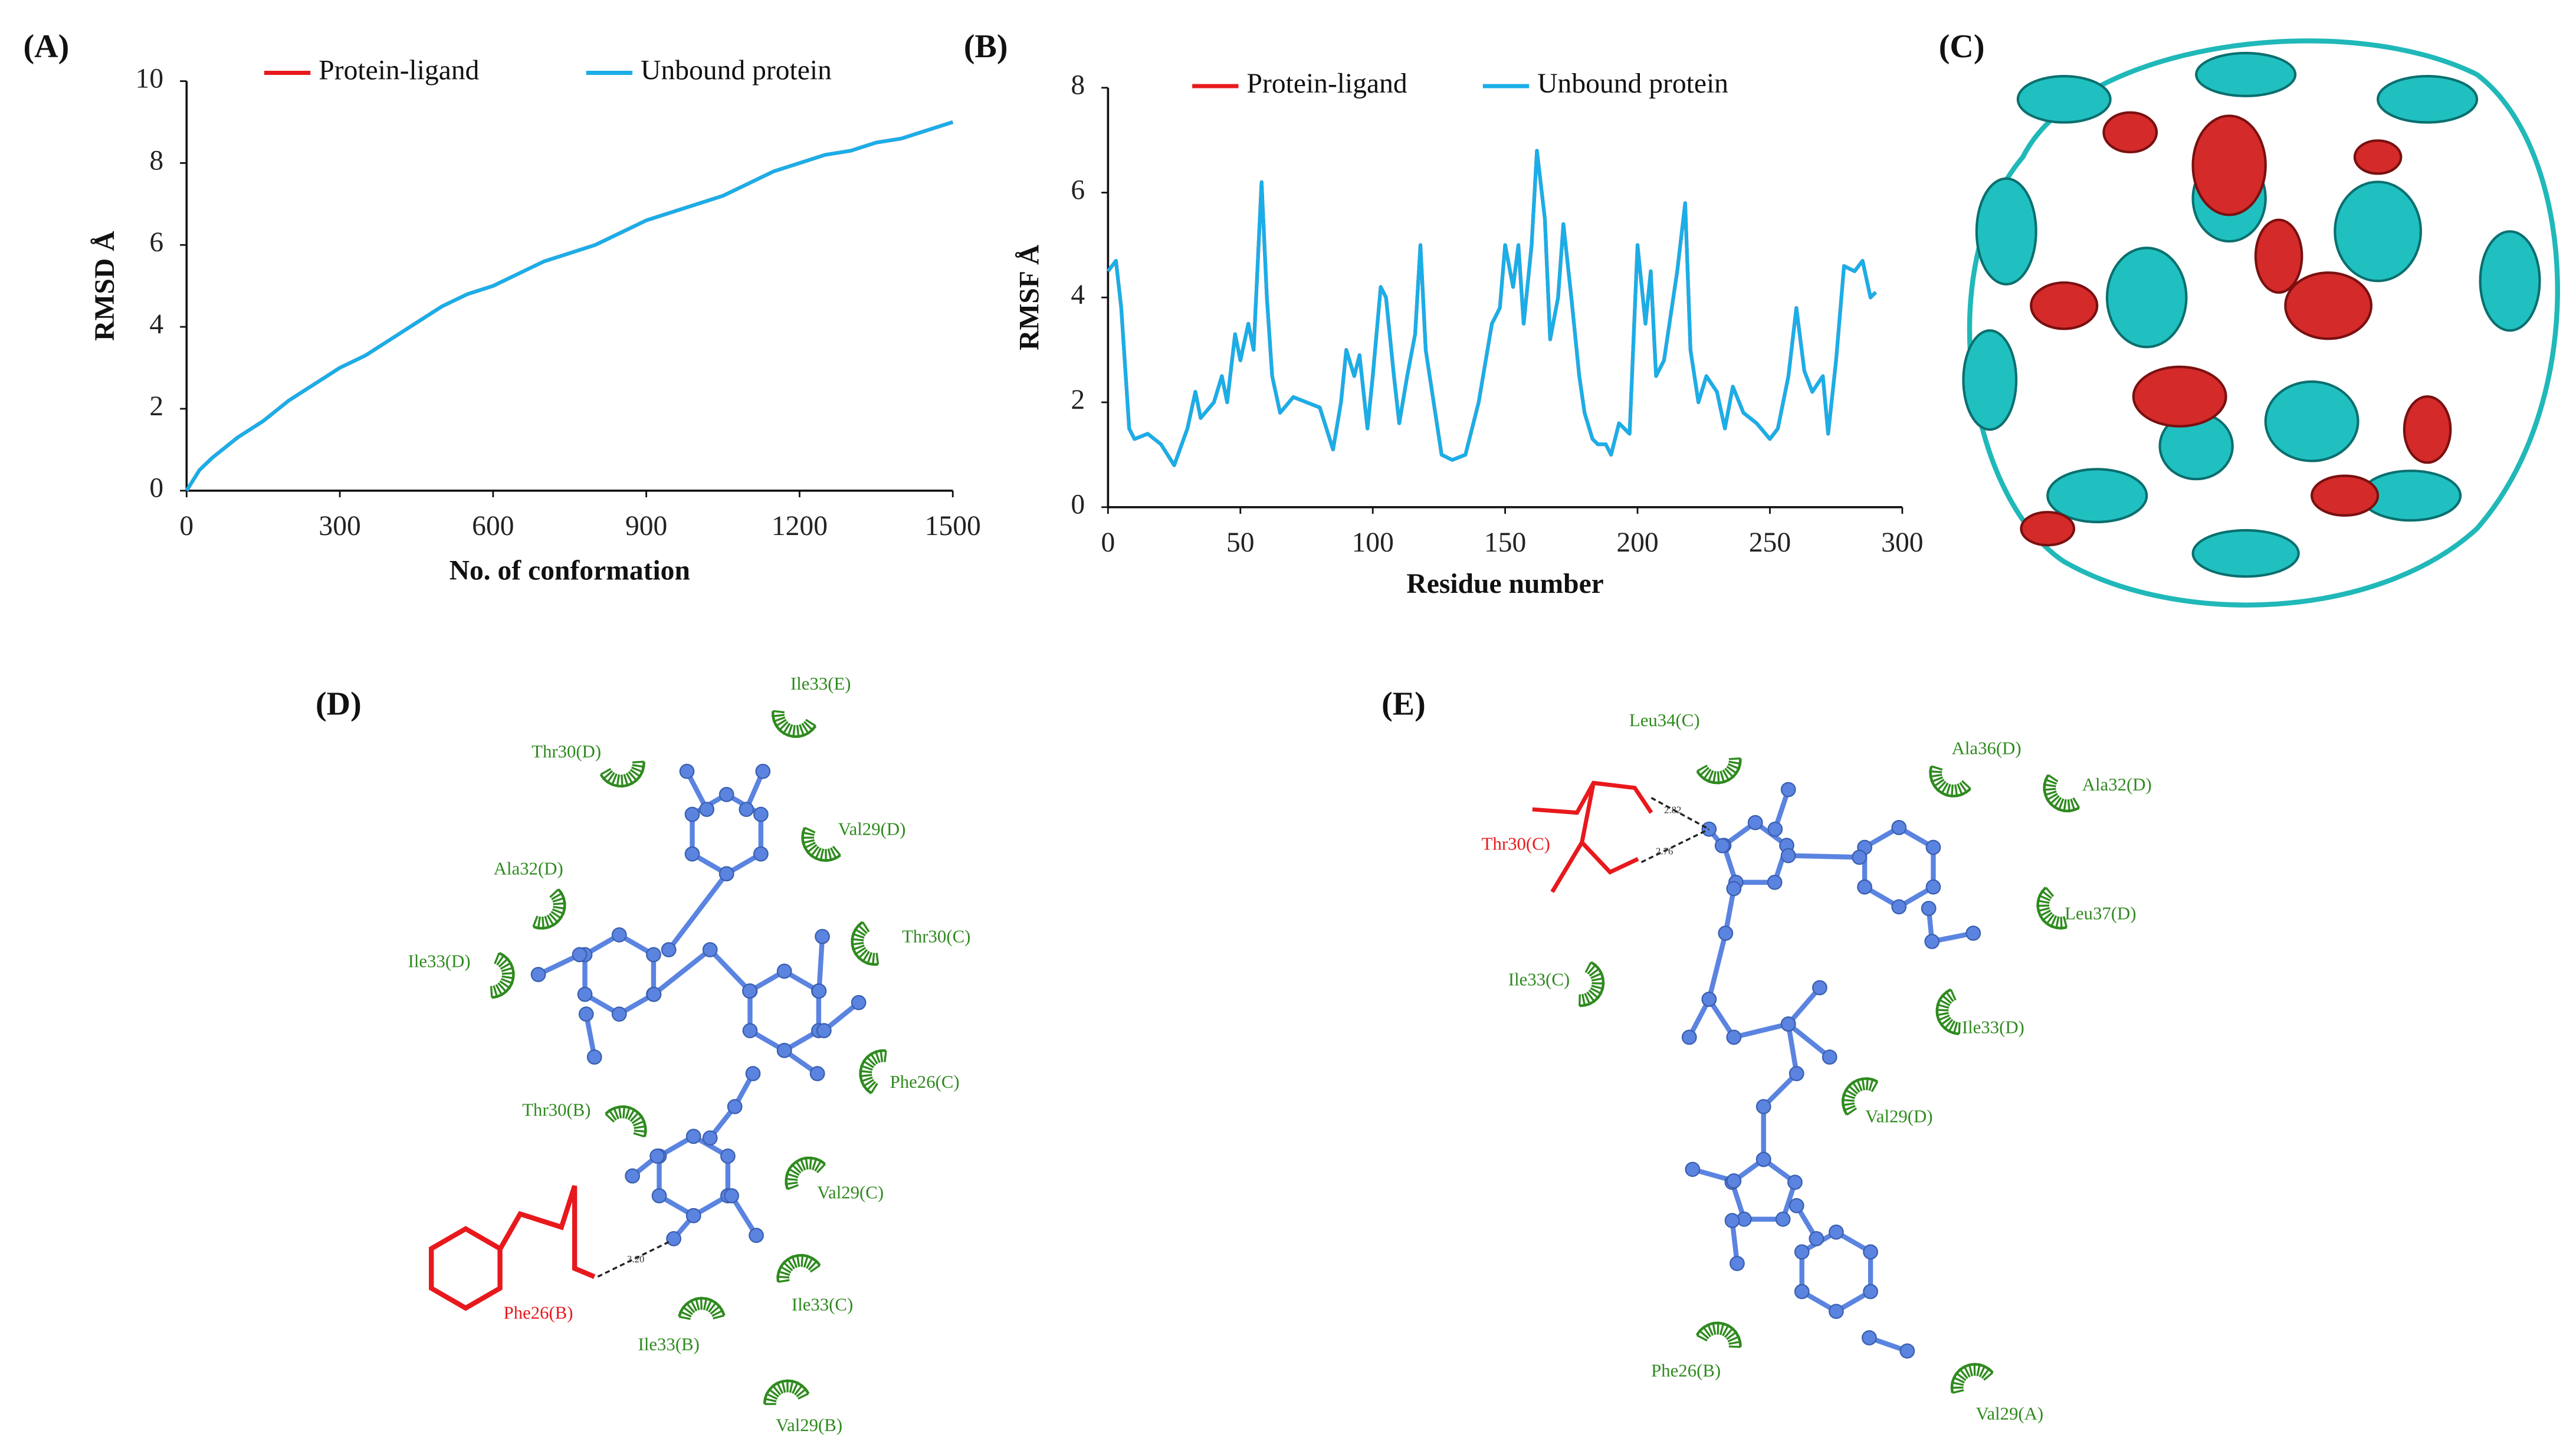  Describe the element at coordinates (1516, 844) in the screenshot. I see `residue-label: Thr30(C)` at that location.